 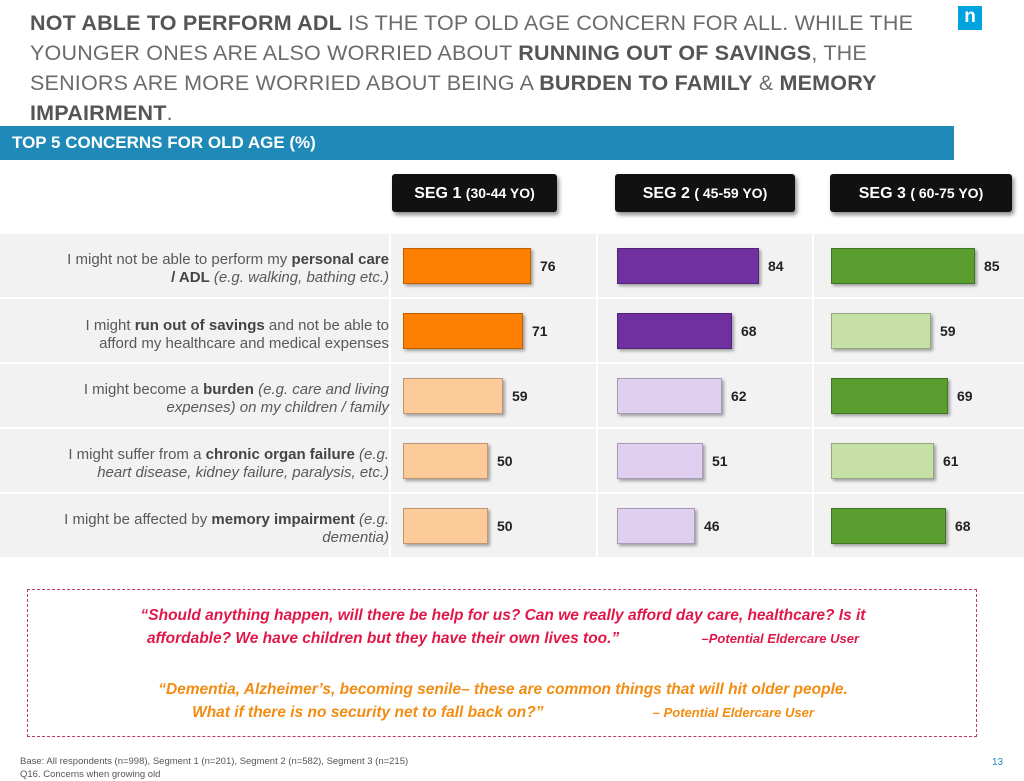 What do you see at coordinates (90, 774) in the screenshot?
I see `footer-question: Q16. Concerns when growing old` at bounding box center [90, 774].